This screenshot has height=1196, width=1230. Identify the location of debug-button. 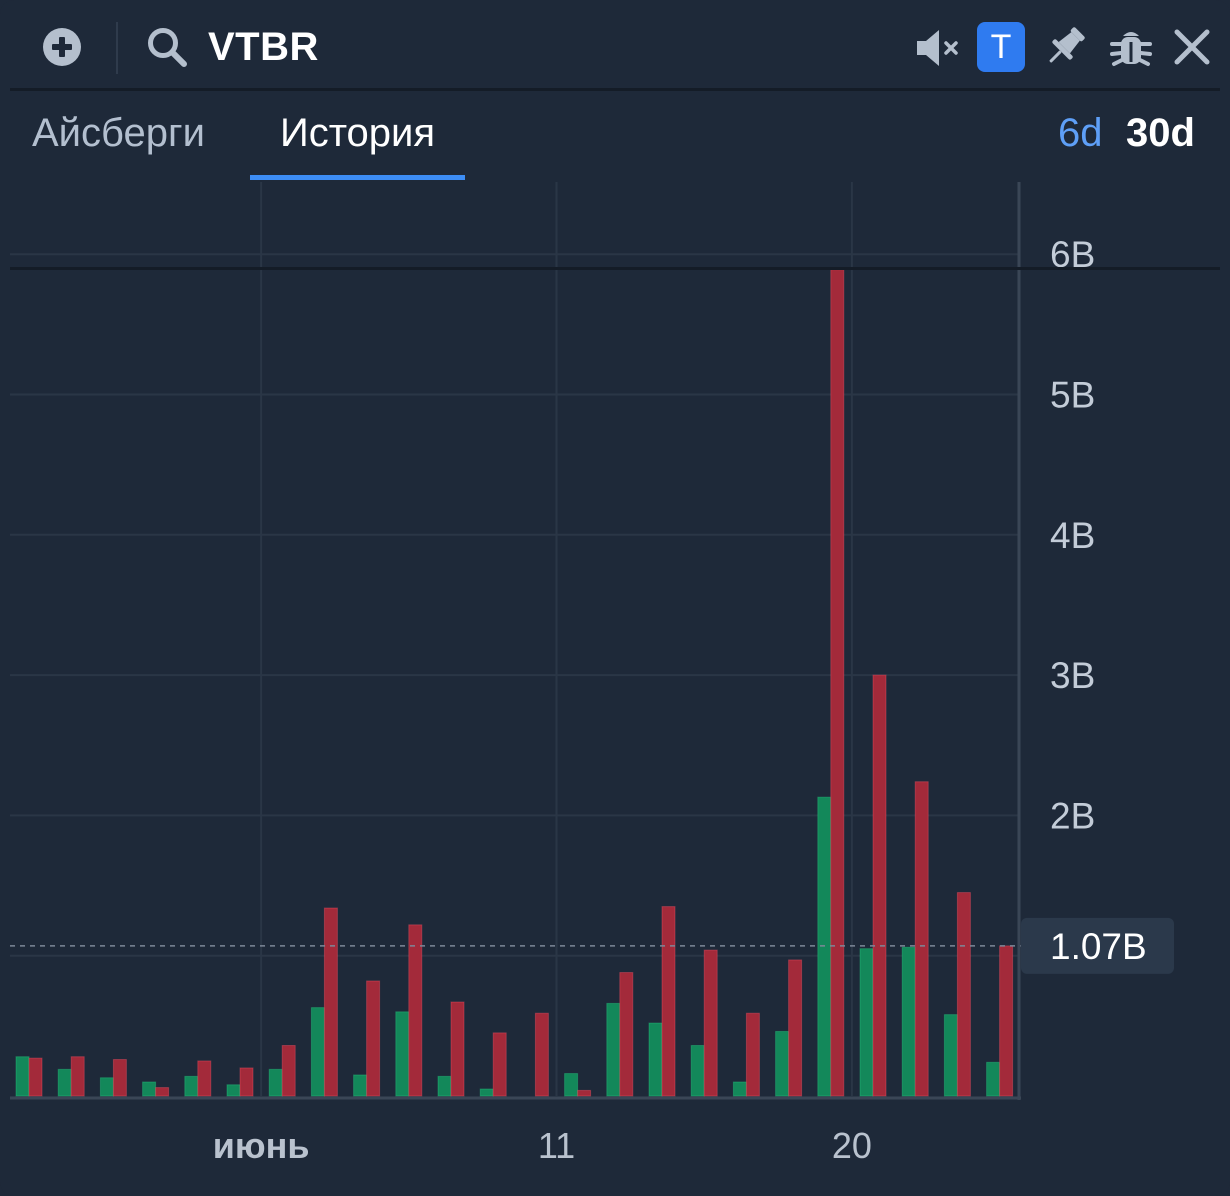
(1131, 47).